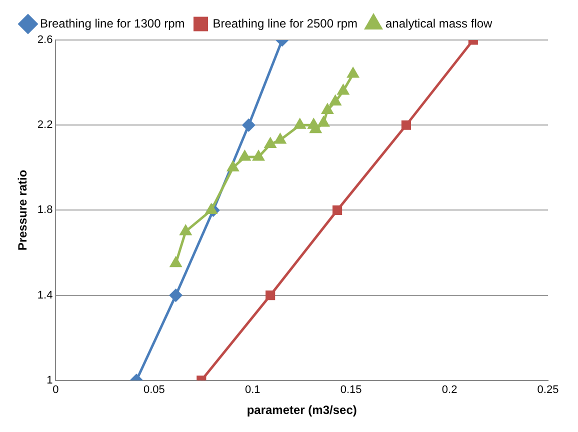  What do you see at coordinates (45, 210) in the screenshot?
I see `y-tick-label: 1.8` at bounding box center [45, 210].